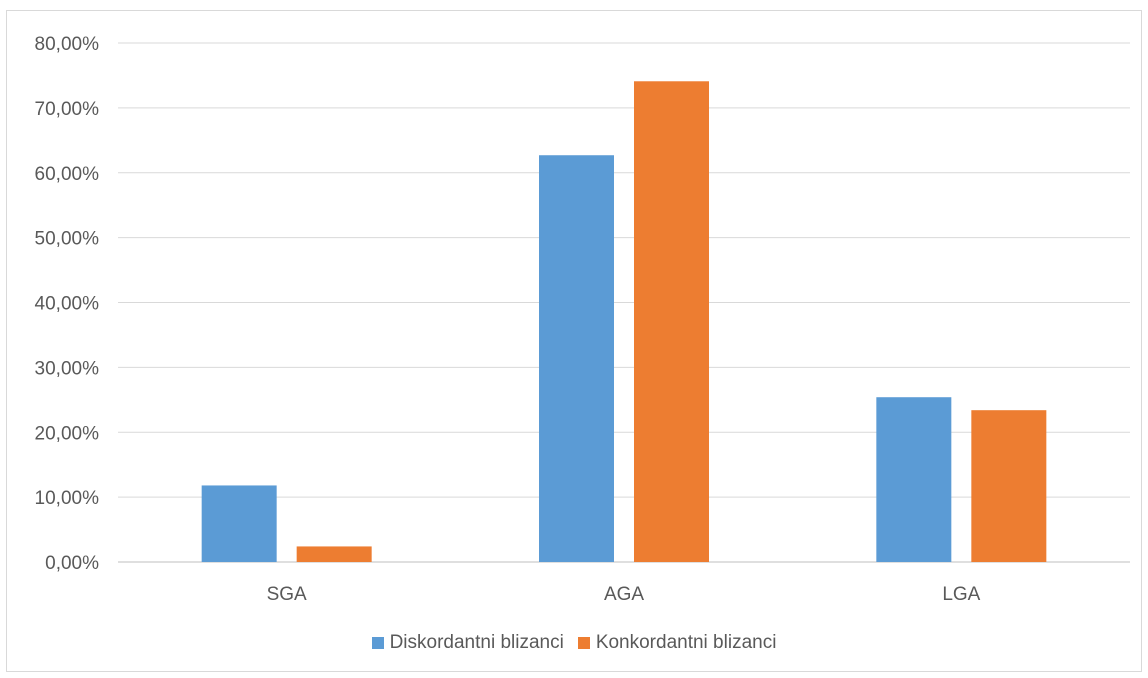  Describe the element at coordinates (67, 498) in the screenshot. I see `y-tick-label: 10,00%` at that location.